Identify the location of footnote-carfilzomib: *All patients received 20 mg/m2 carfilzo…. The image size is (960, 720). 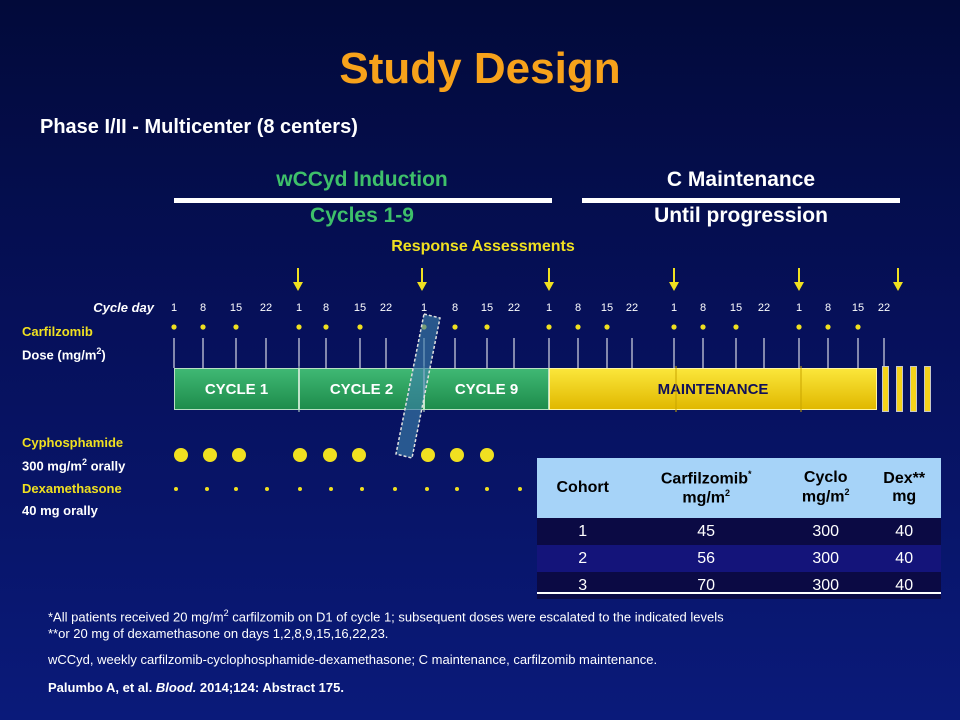
(386, 616).